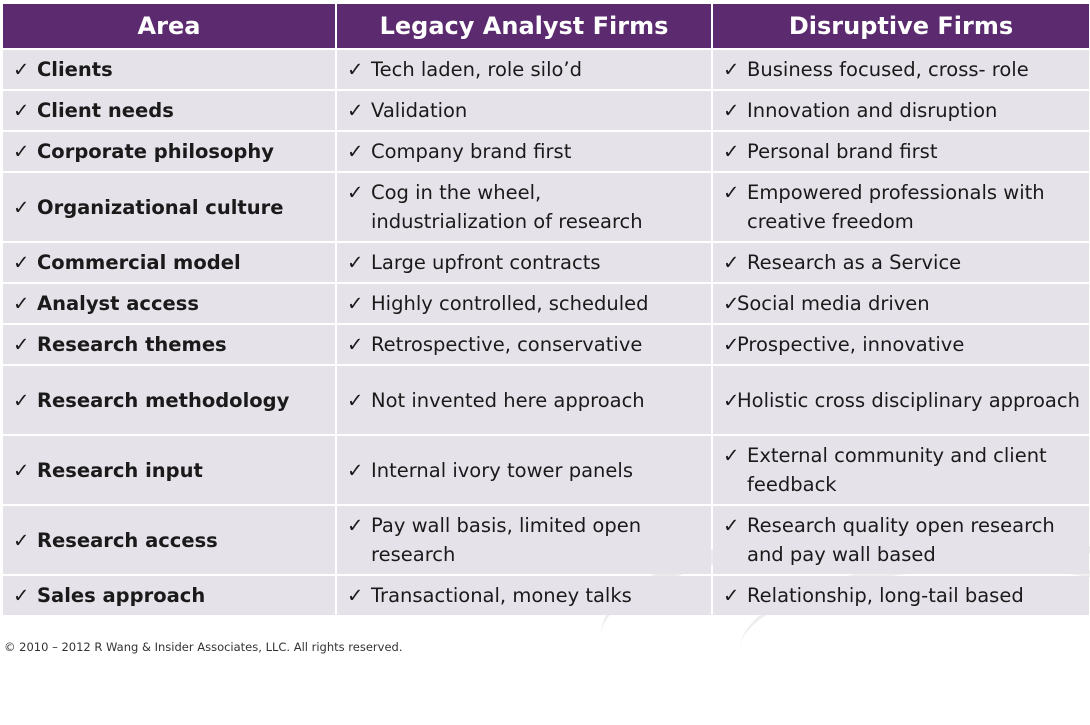 This screenshot has width=1090, height=725. What do you see at coordinates (524, 26) in the screenshot?
I see `header-legacy: Legacy Analyst Firms` at bounding box center [524, 26].